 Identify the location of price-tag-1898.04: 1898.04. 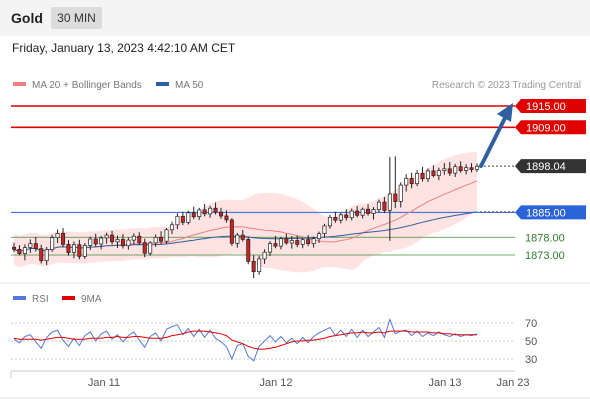
(550, 166).